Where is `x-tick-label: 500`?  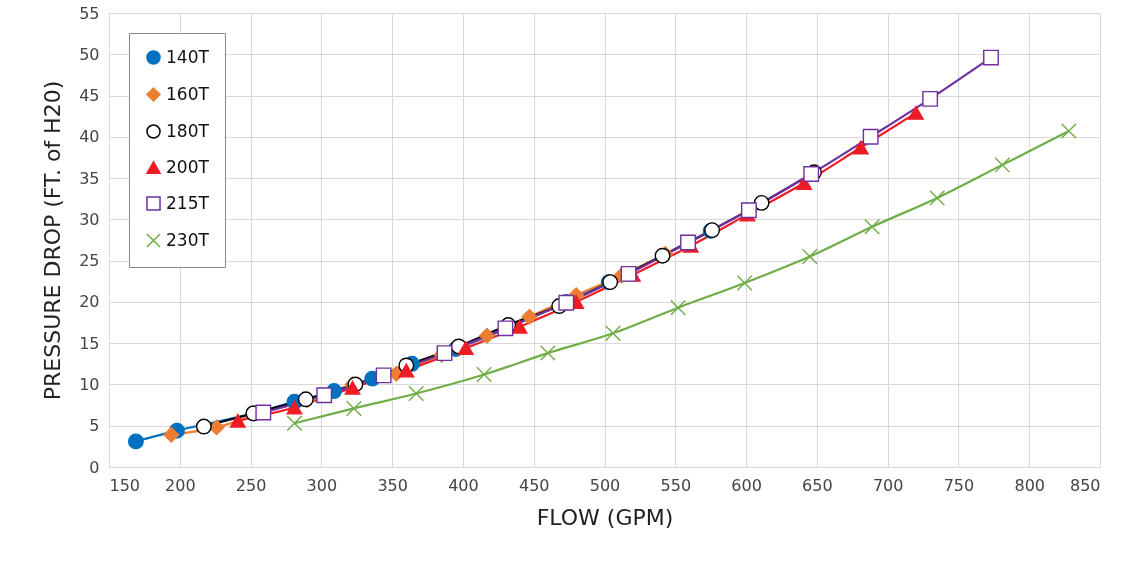
x-tick-label: 500 is located at coordinates (605, 485).